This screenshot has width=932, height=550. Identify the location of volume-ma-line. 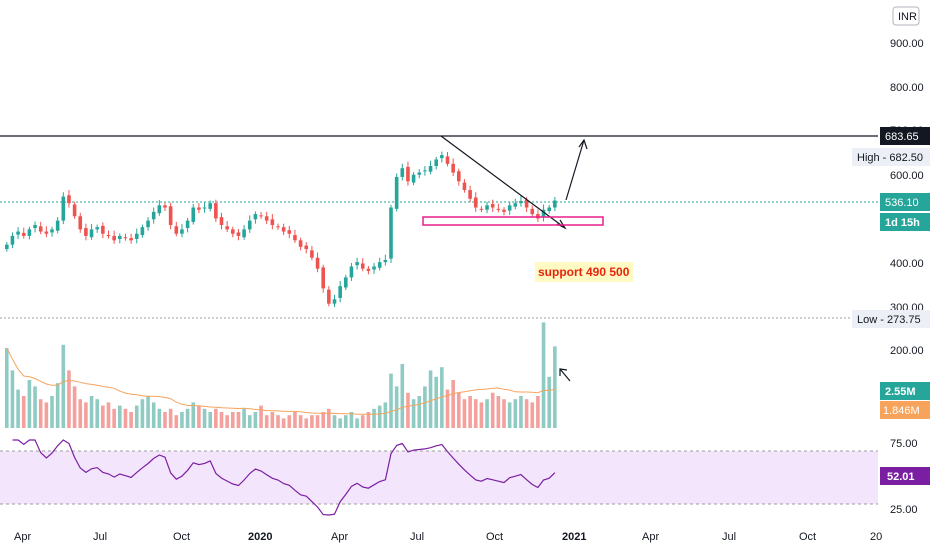
(280, 381).